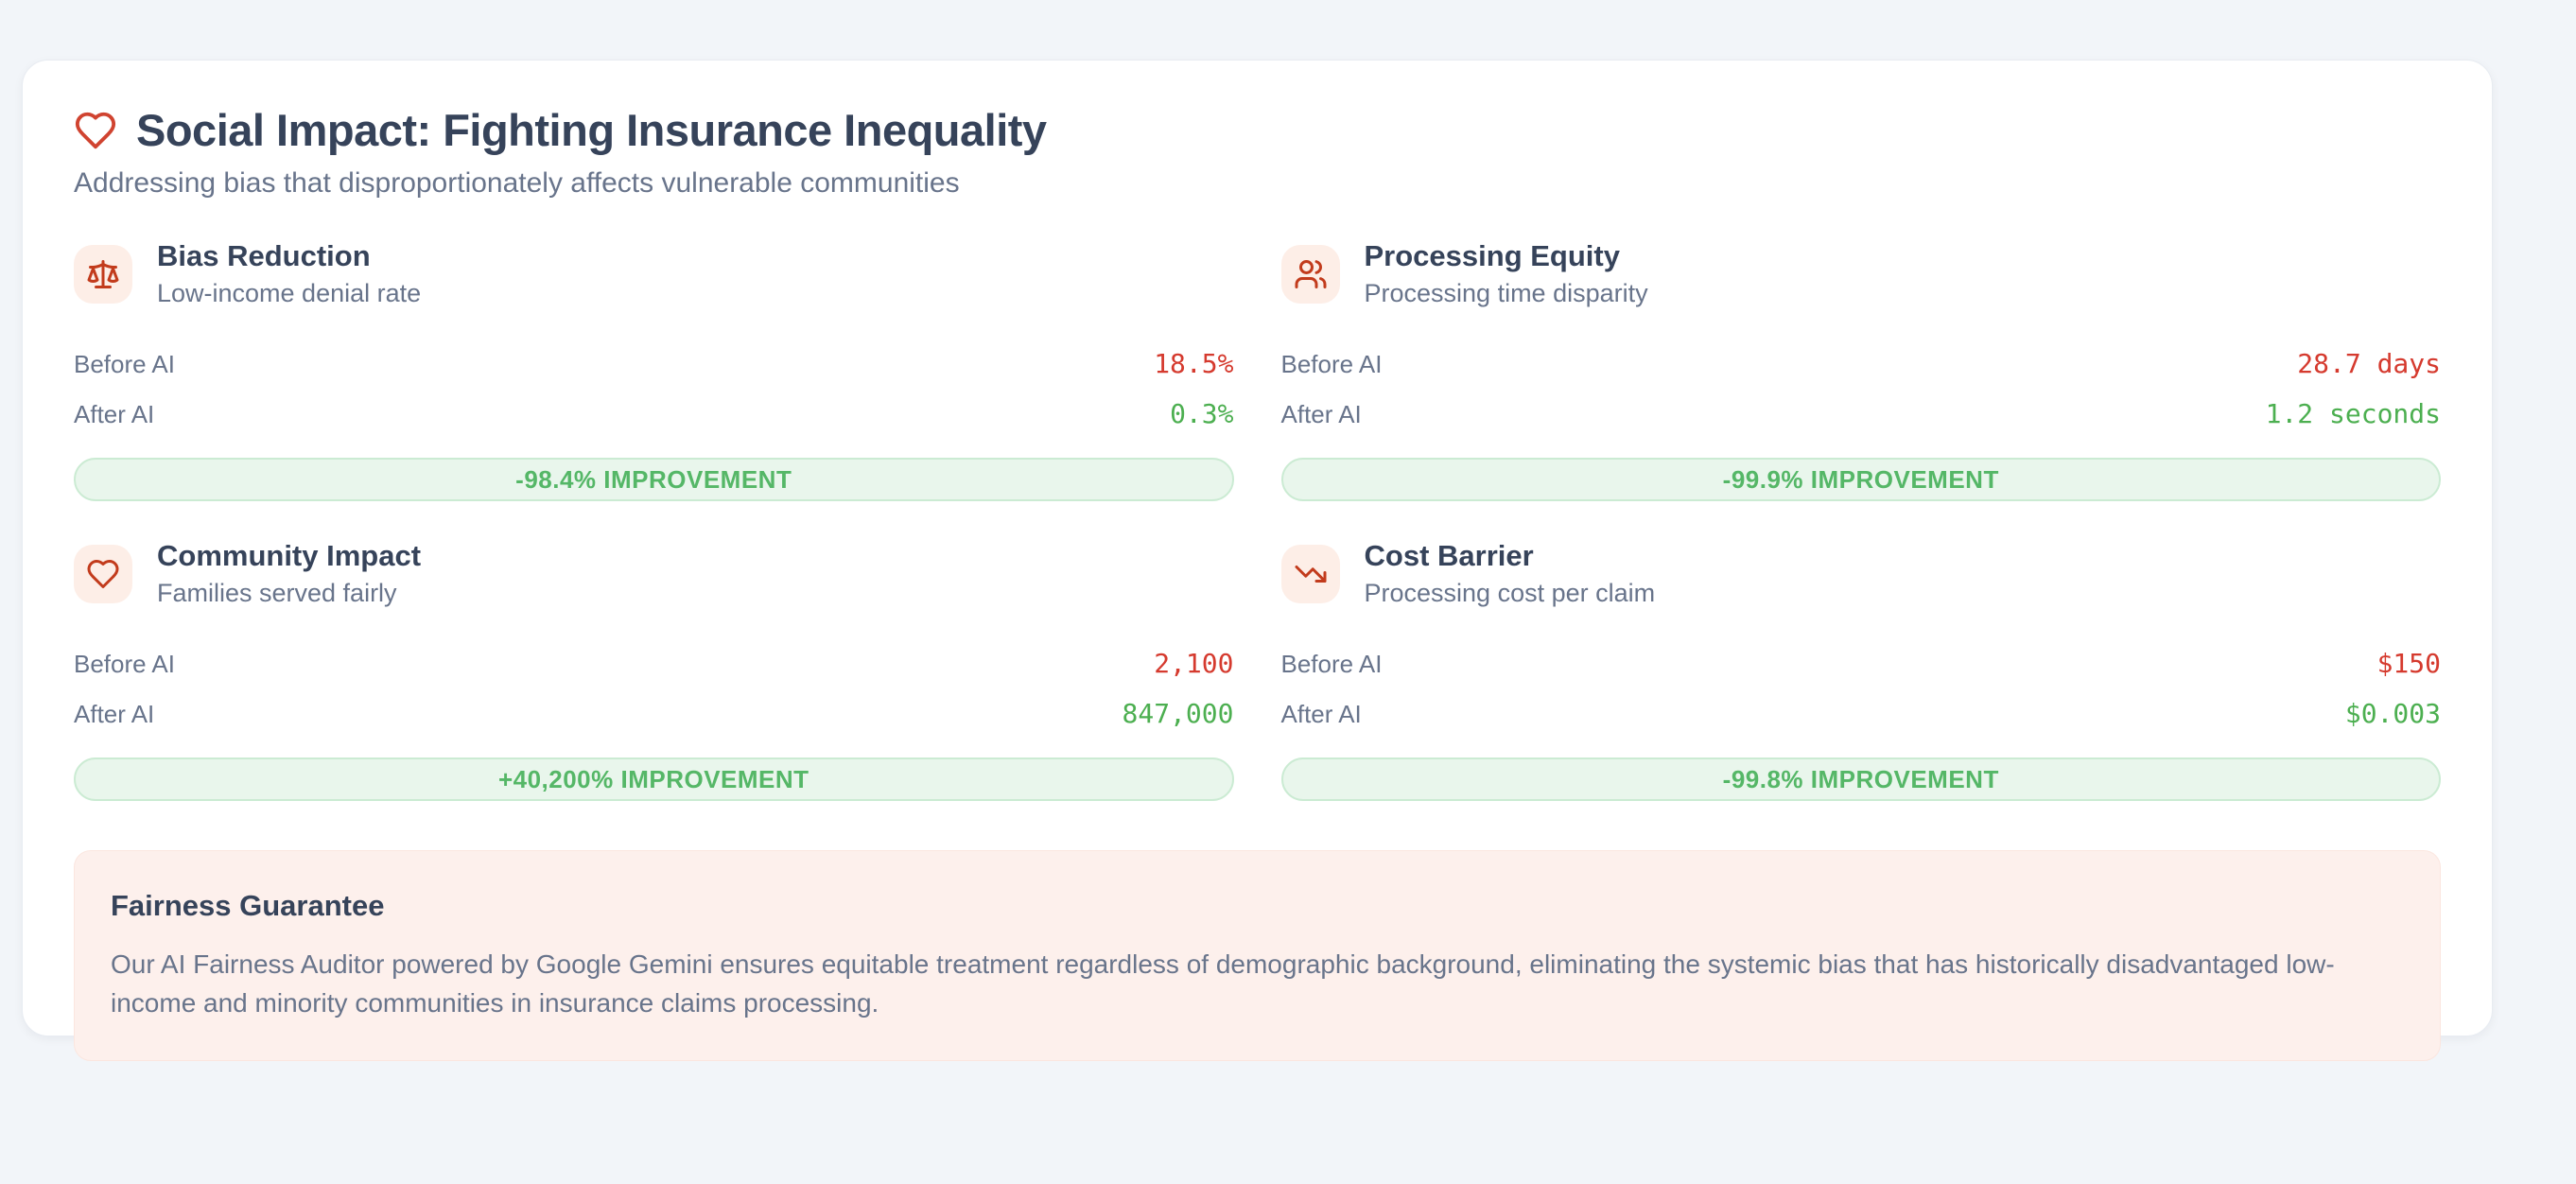 Image resolution: width=2576 pixels, height=1184 pixels. I want to click on after-ai-row: After AI 847,000, so click(654, 713).